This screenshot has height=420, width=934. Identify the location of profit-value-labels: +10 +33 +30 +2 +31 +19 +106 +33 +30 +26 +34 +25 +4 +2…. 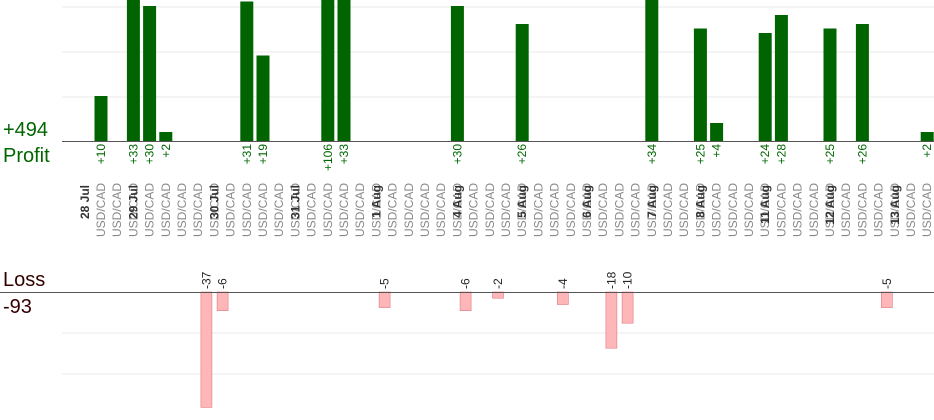
(514, 157).